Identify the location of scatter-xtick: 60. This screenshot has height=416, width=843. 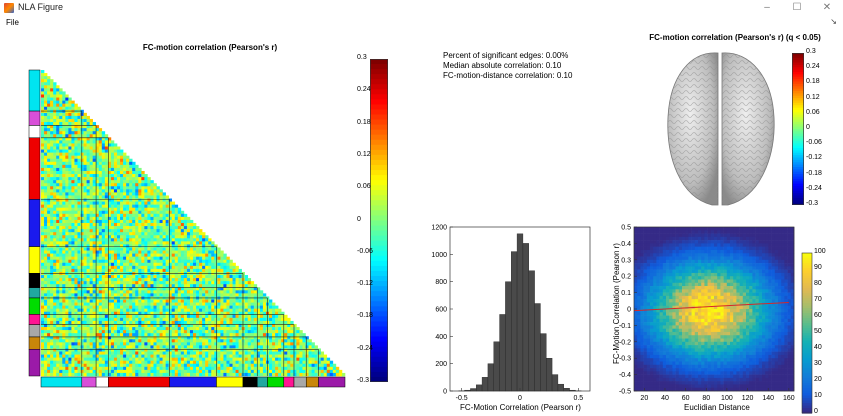
(686, 398).